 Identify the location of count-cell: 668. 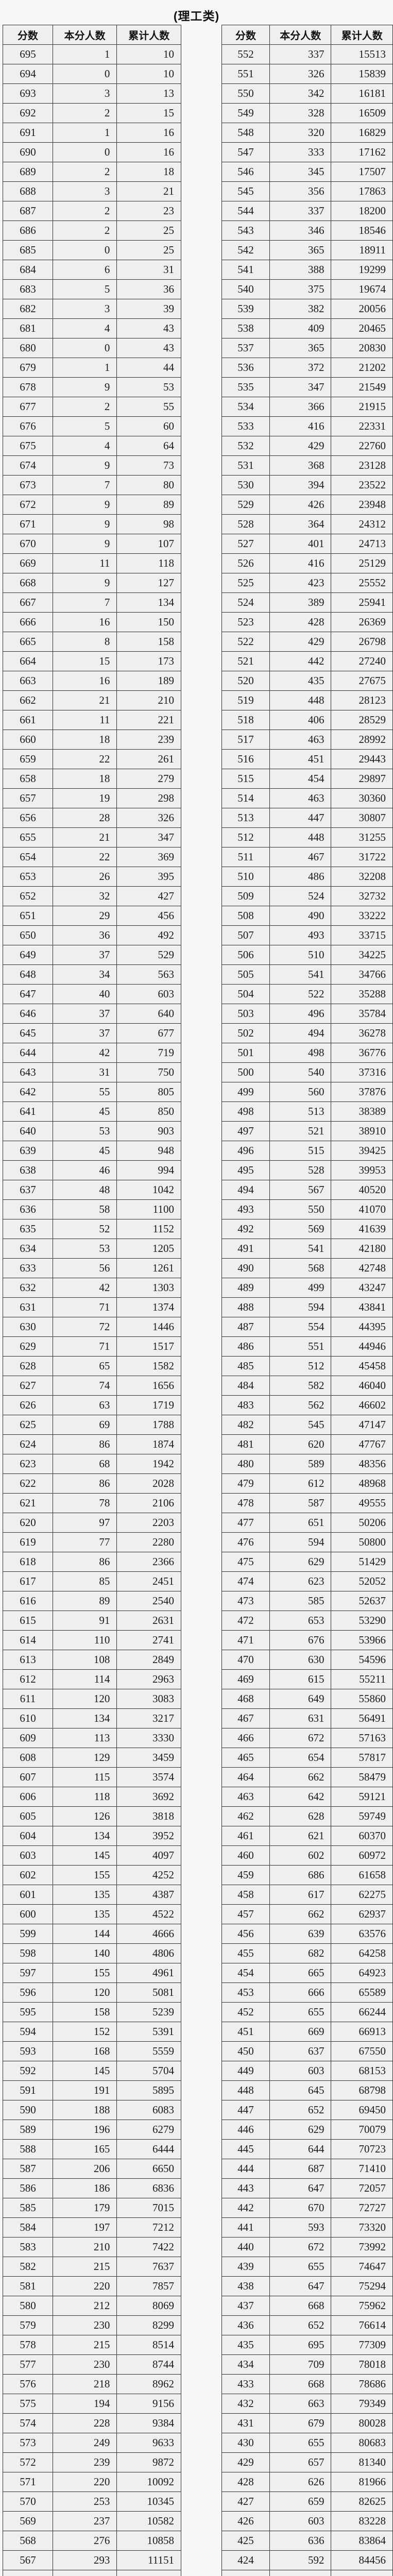
(301, 2306).